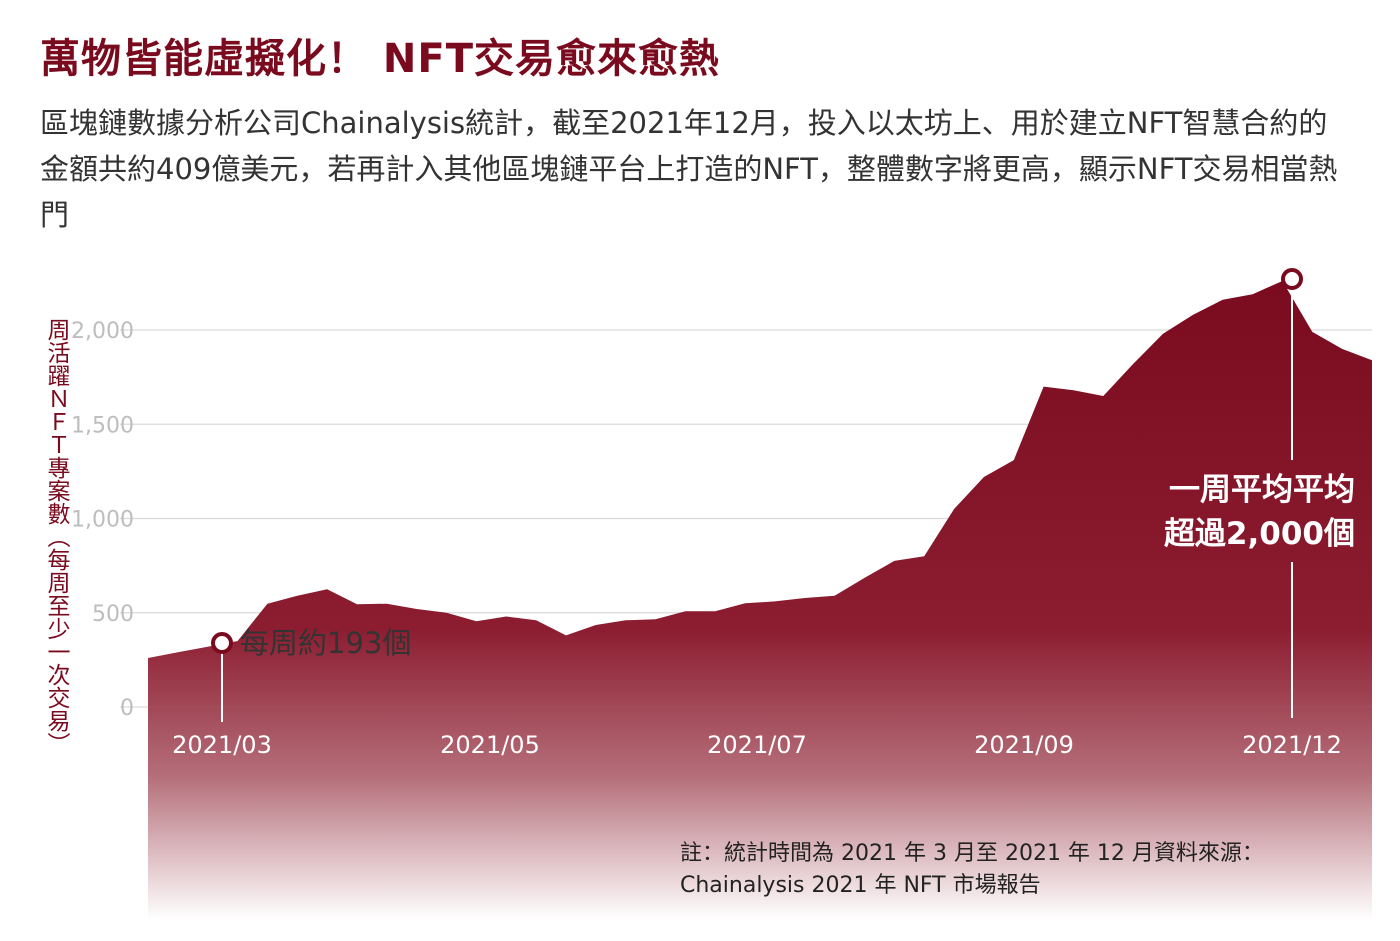 Image resolution: width=1400 pixels, height=941 pixels. I want to click on annotation-text: 超過2,000個, so click(1259, 534).